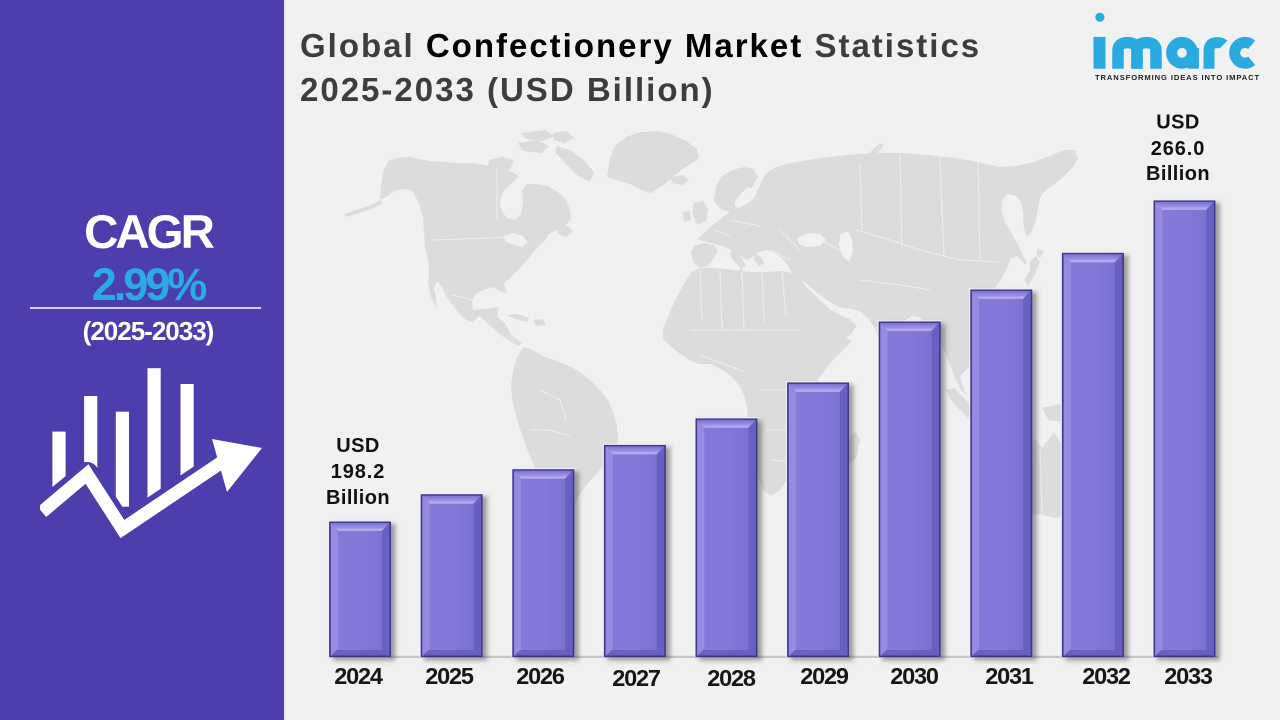 The height and width of the screenshot is (720, 1280). What do you see at coordinates (1178, 149) in the screenshot?
I see `svg-text: 266.0` at bounding box center [1178, 149].